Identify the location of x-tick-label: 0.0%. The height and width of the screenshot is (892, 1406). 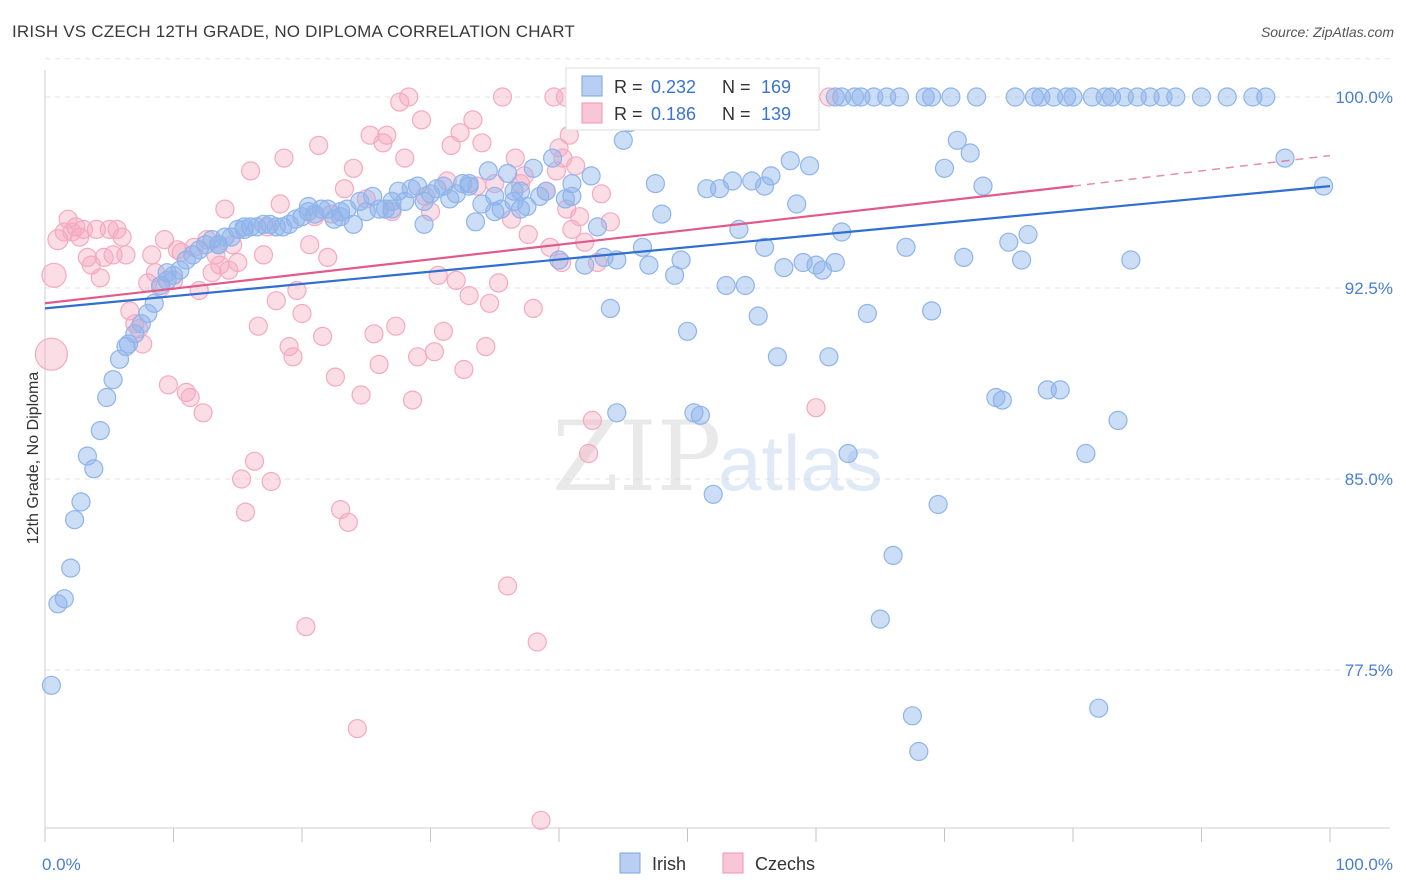
(61, 864).